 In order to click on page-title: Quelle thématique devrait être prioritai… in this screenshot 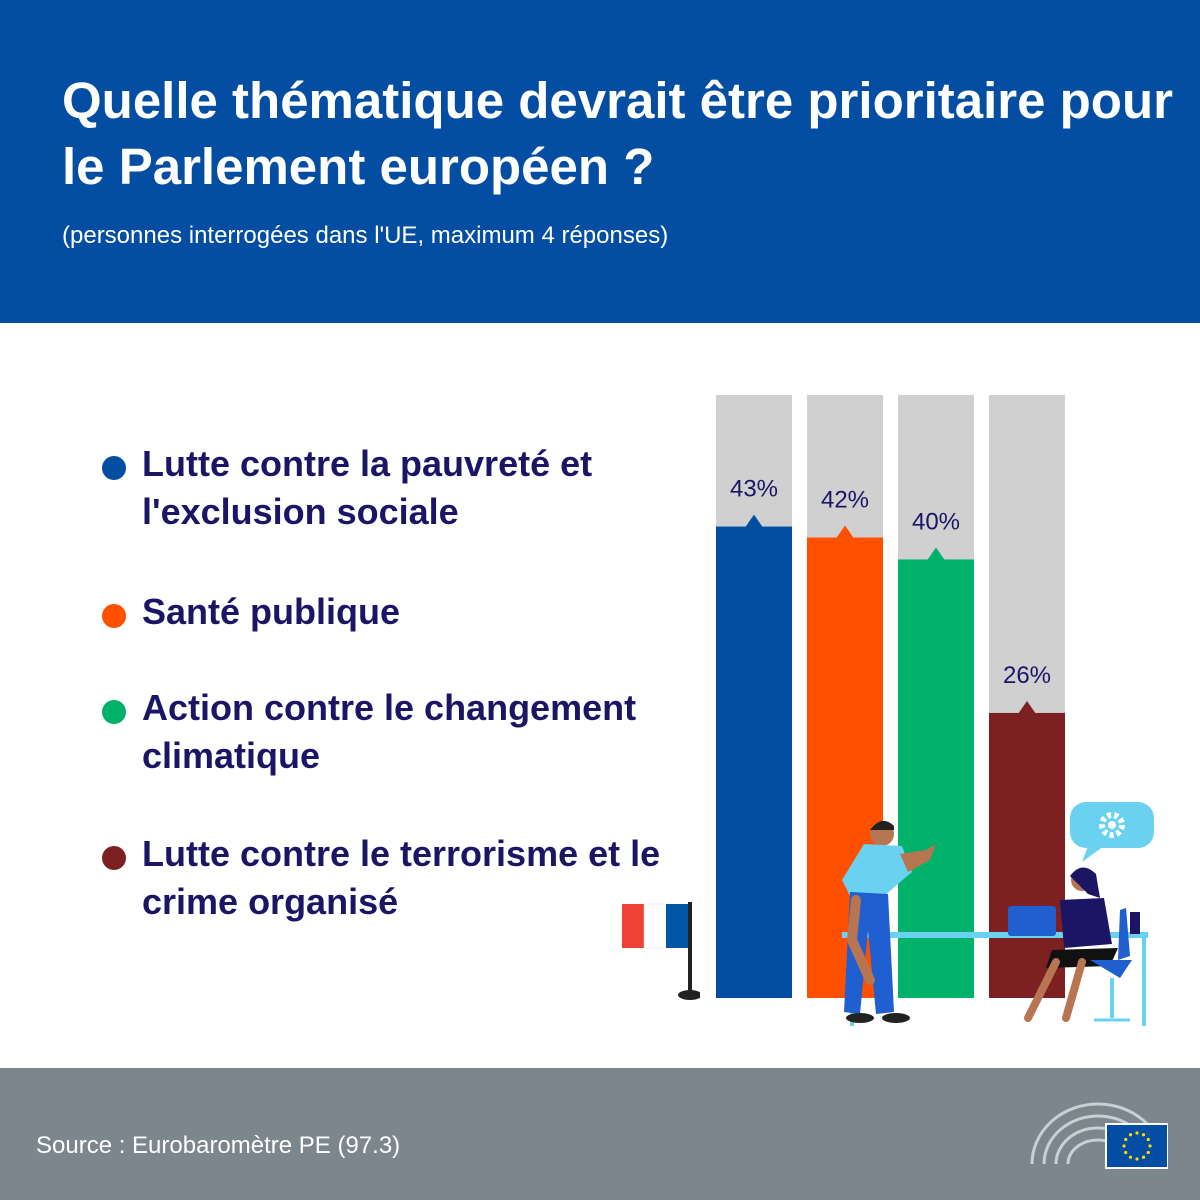, I will do `click(617, 133)`.